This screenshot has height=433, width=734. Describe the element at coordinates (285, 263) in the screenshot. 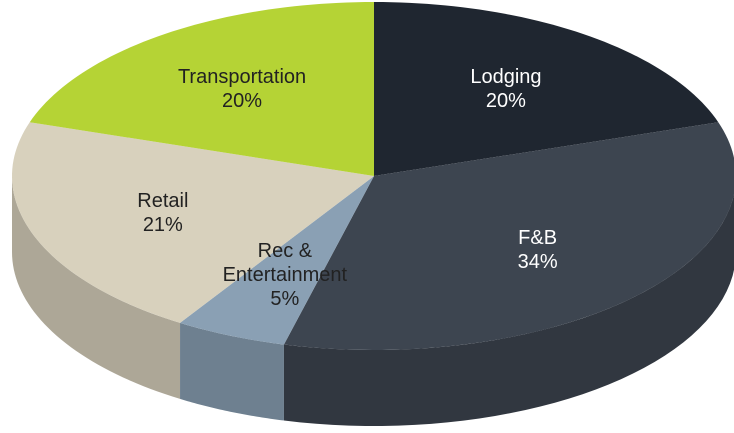

I see `category: Rec & Entertainment` at that location.